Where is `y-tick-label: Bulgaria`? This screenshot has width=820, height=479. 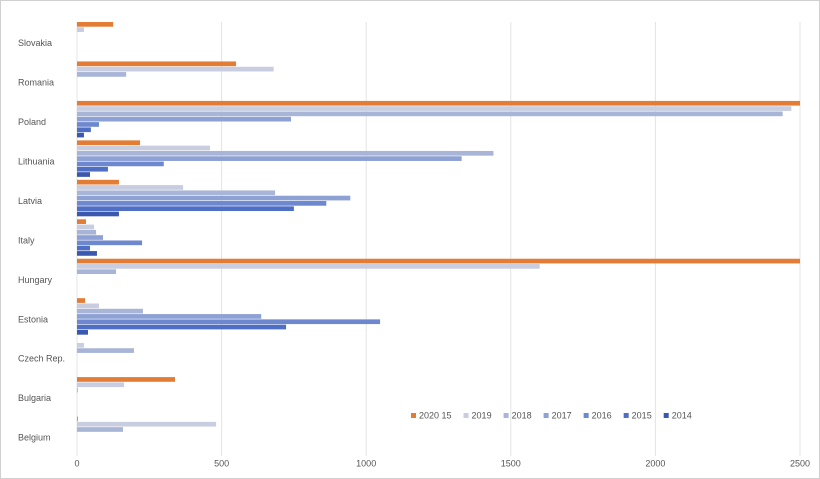
y-tick-label: Bulgaria is located at coordinates (34, 398).